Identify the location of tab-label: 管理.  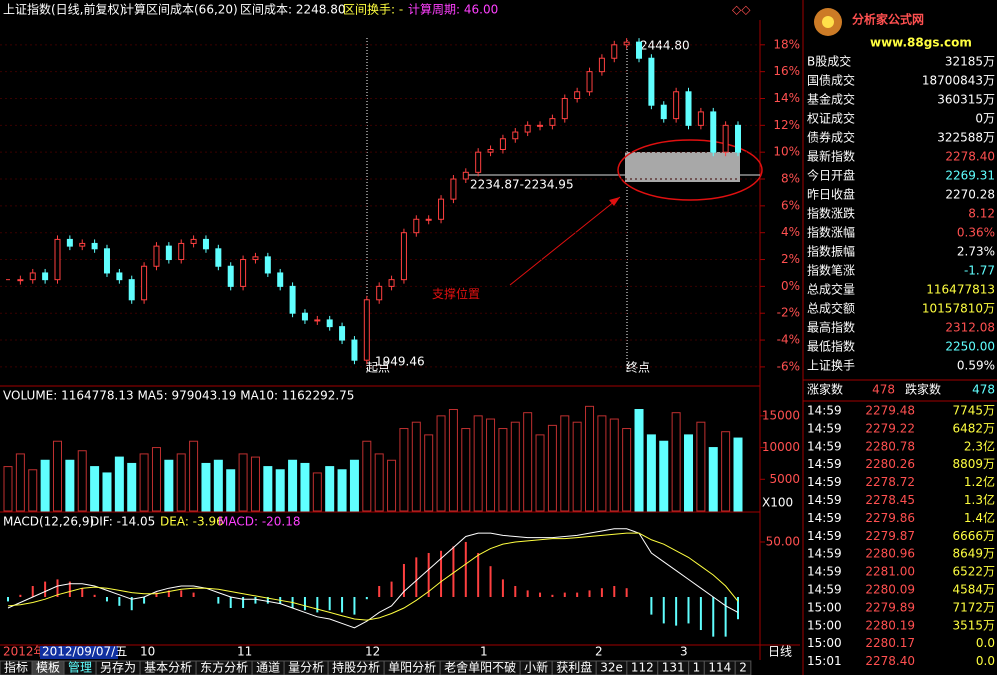
(80, 667).